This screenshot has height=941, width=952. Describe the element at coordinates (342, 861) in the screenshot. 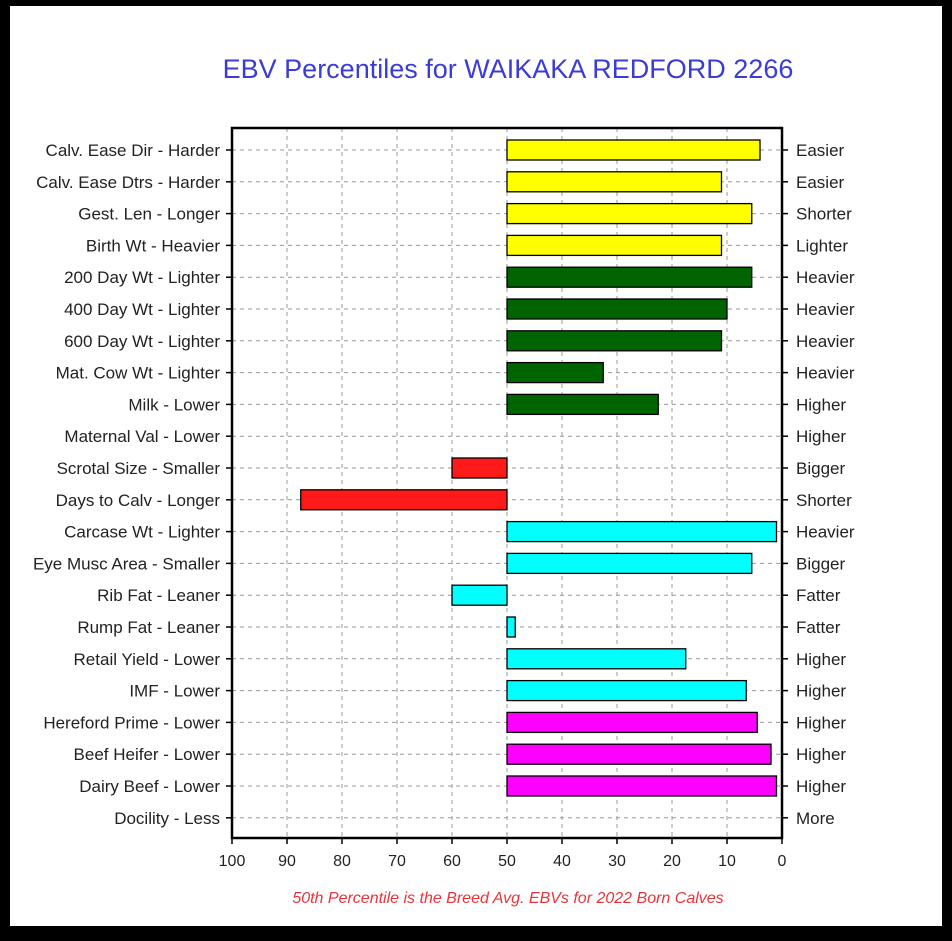

I see `x-tick-label: 80` at that location.